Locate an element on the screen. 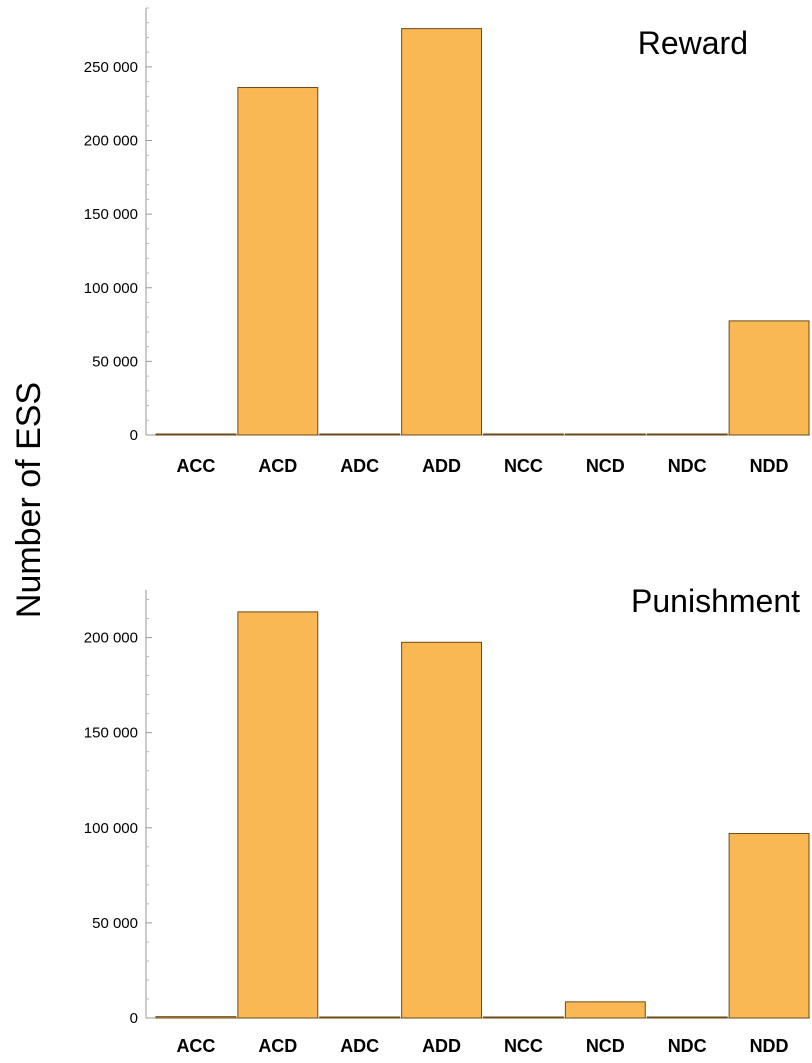 The width and height of the screenshot is (812, 1063). punishment-panel-title: Punishment is located at coordinates (715, 601).